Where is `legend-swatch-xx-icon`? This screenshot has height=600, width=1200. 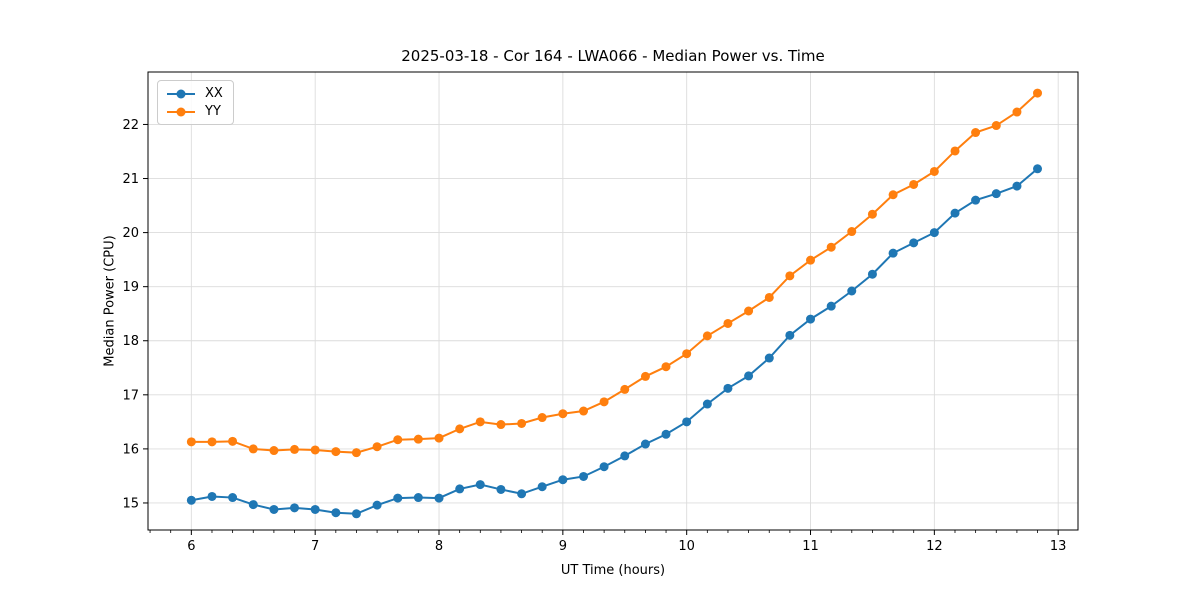 legend-swatch-xx-icon is located at coordinates (181, 93).